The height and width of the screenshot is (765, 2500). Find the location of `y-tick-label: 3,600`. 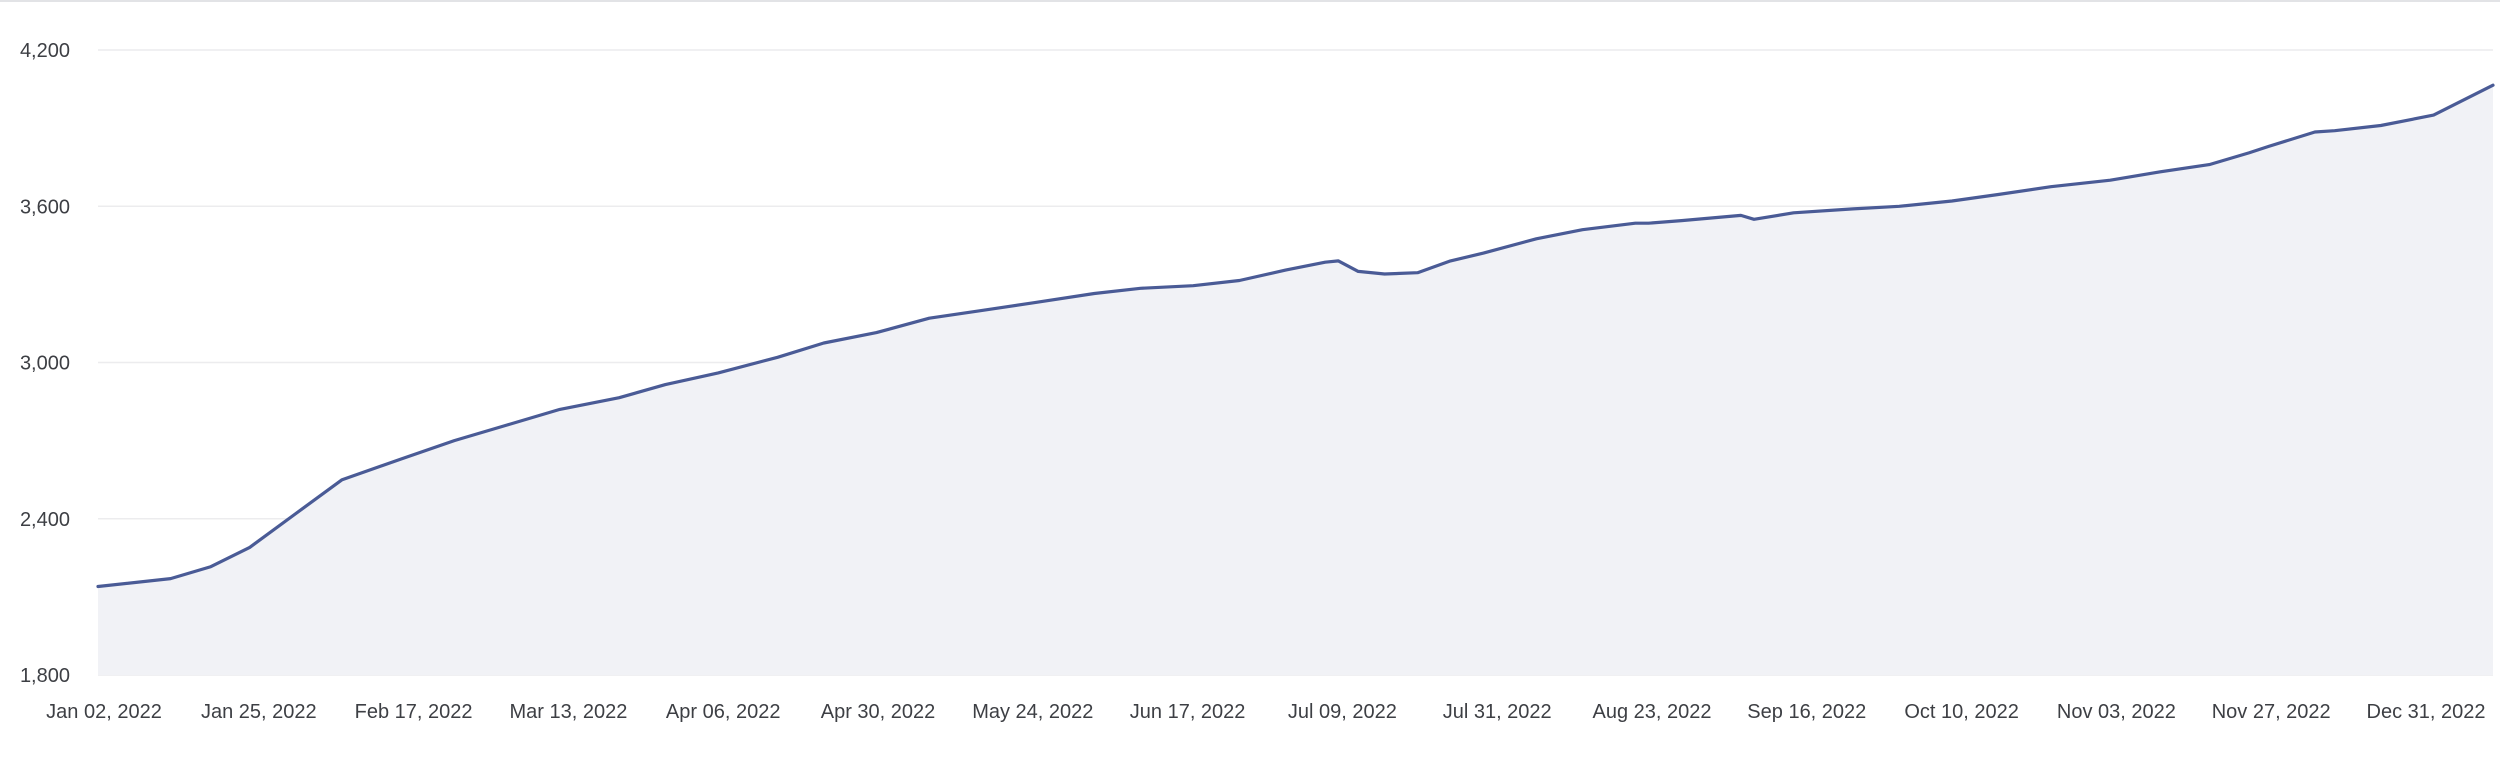

y-tick-label: 3,600 is located at coordinates (45, 207).